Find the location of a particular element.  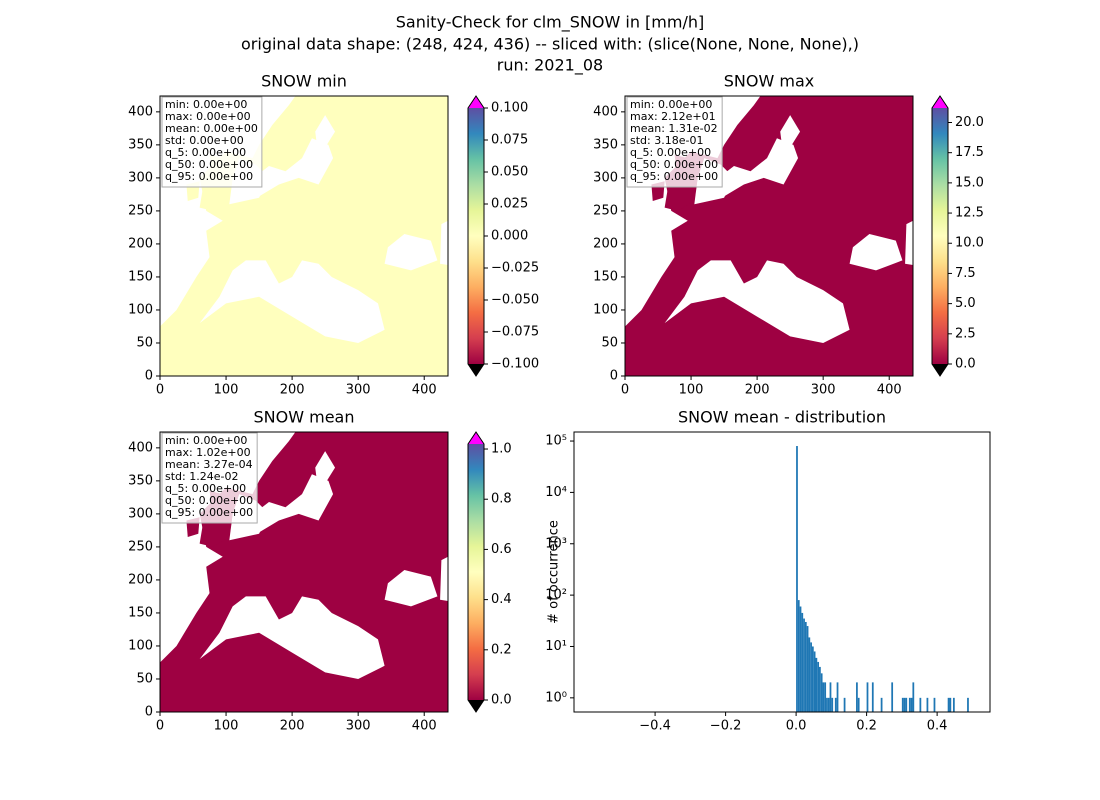

x-tick-label: 0.4 is located at coordinates (937, 726).